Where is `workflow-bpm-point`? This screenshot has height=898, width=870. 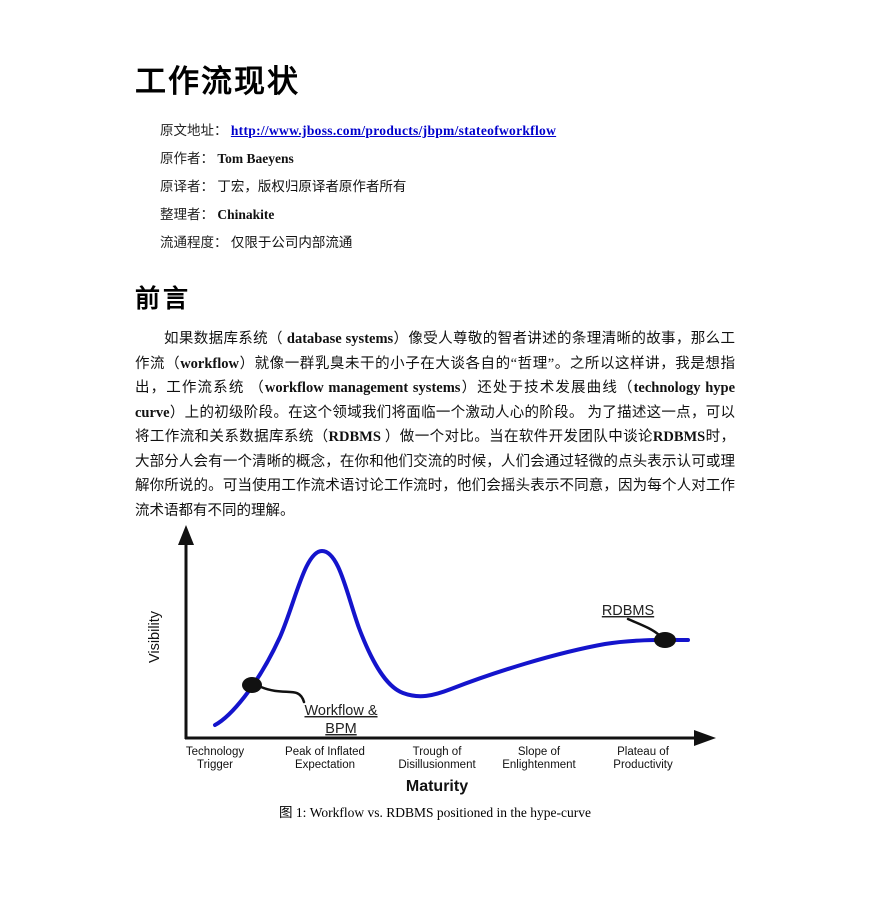 workflow-bpm-point is located at coordinates (252, 685).